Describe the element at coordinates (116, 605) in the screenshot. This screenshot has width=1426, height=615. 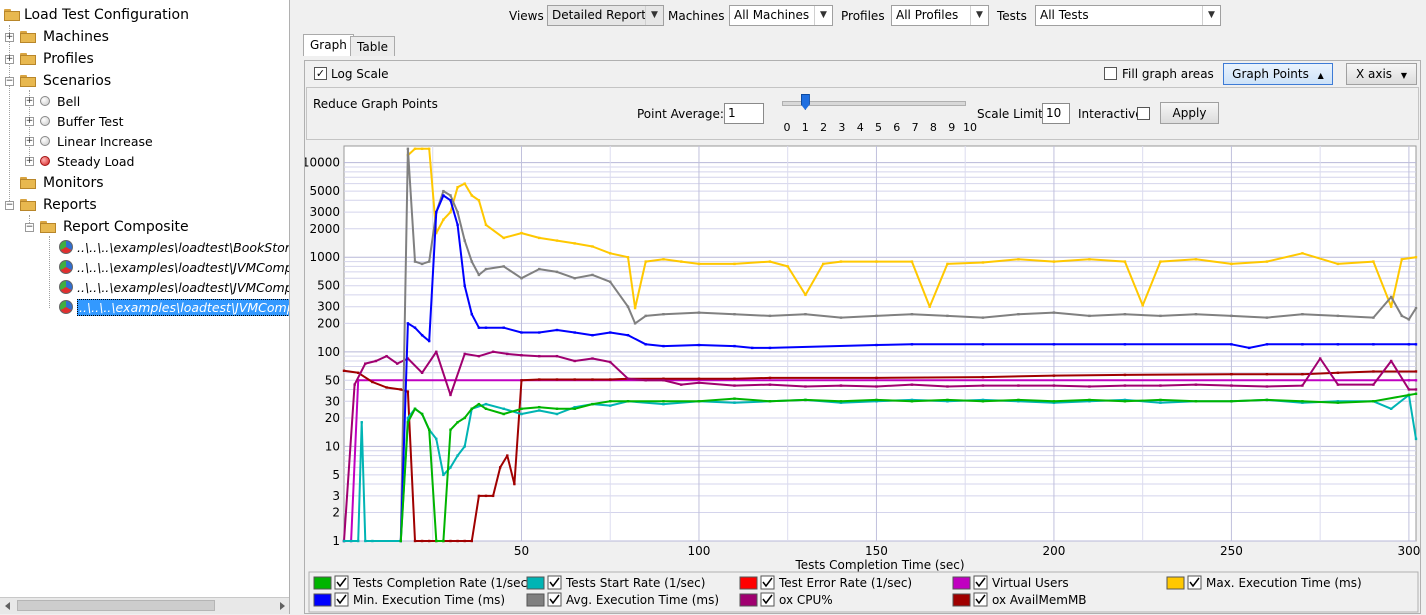
I see `scrollbar-thumb` at that location.